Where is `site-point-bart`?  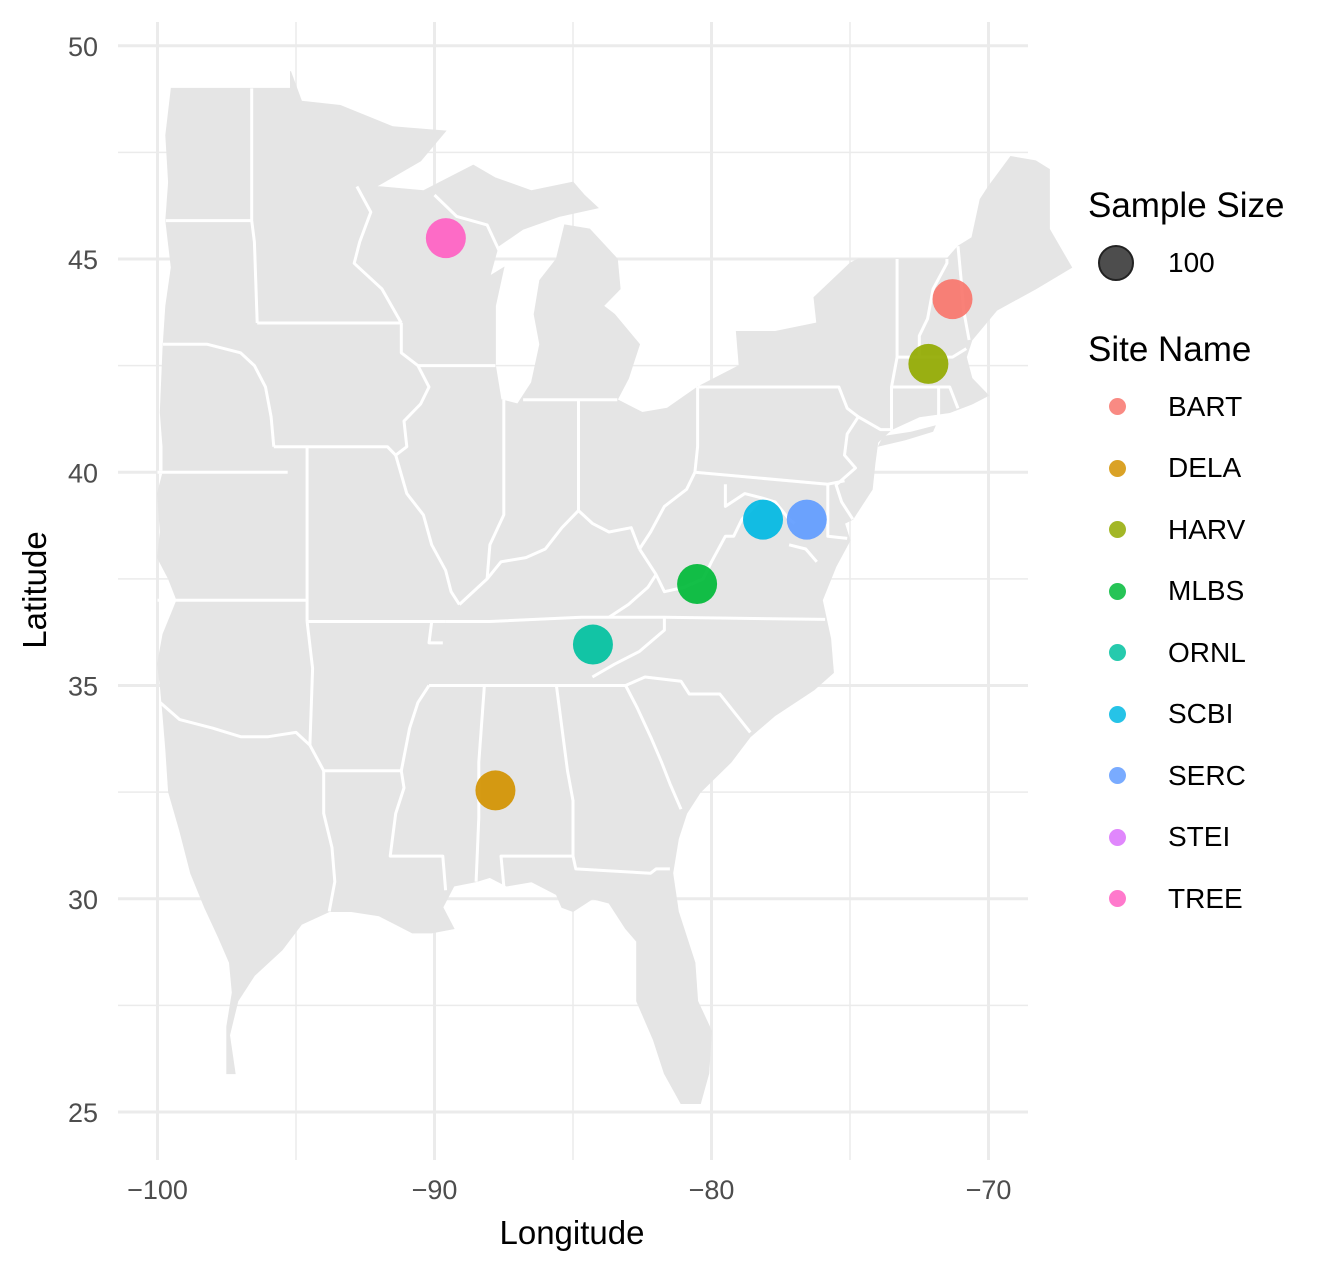
site-point-bart is located at coordinates (952, 299).